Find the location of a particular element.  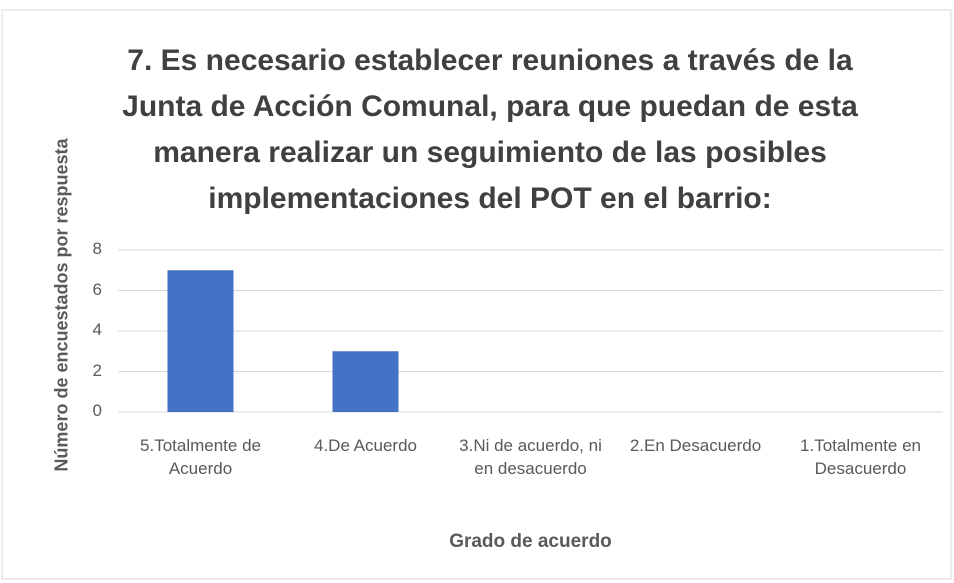

y-axis-title: Número de encuestados por respuesta is located at coordinates (61, 305).